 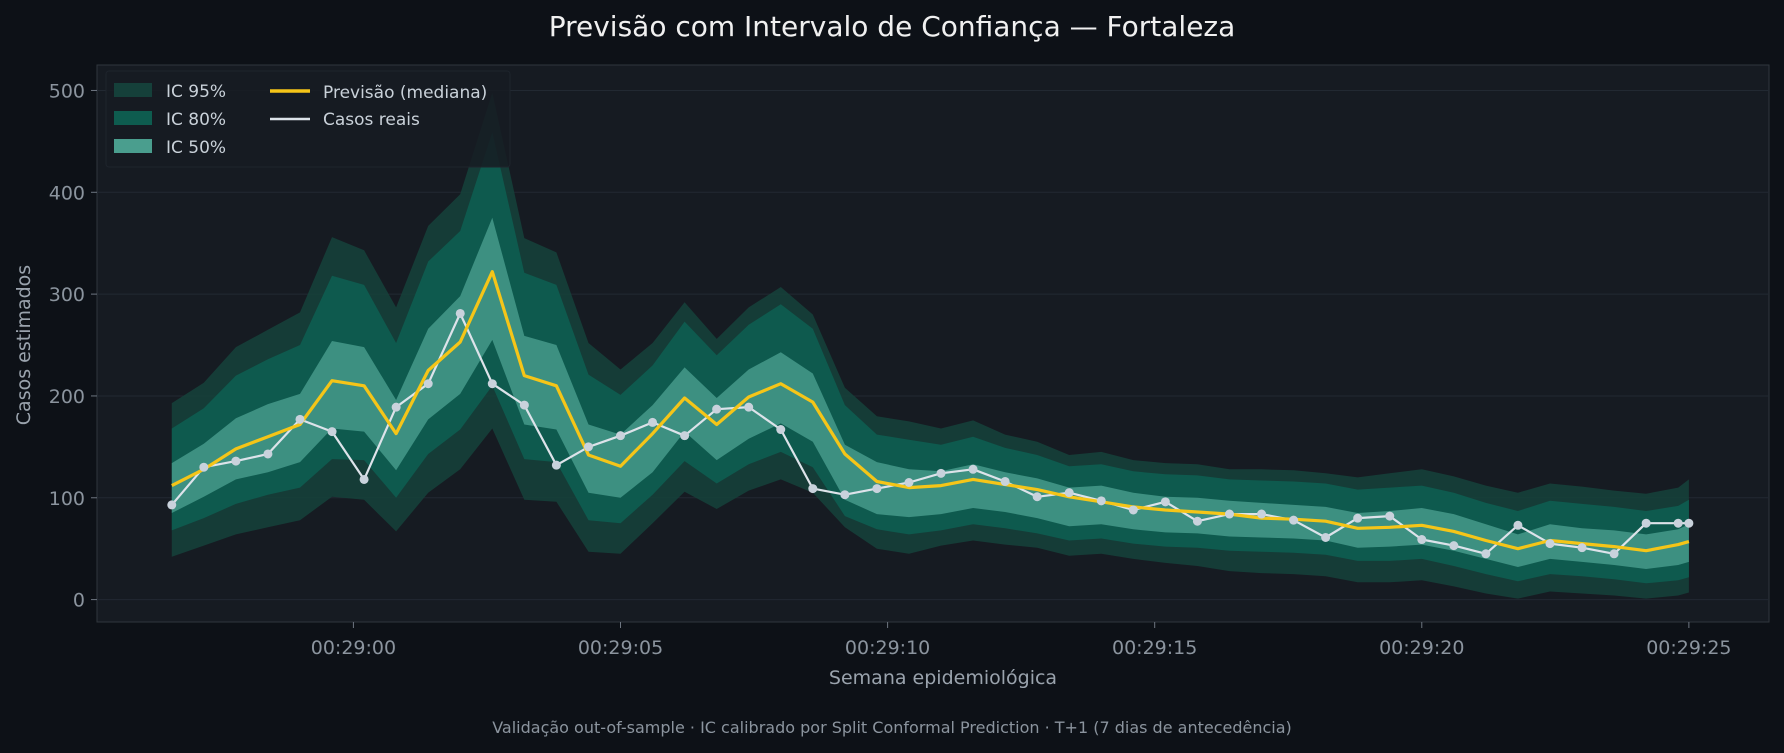 I want to click on y-tick-label: 0, so click(x=79, y=601).